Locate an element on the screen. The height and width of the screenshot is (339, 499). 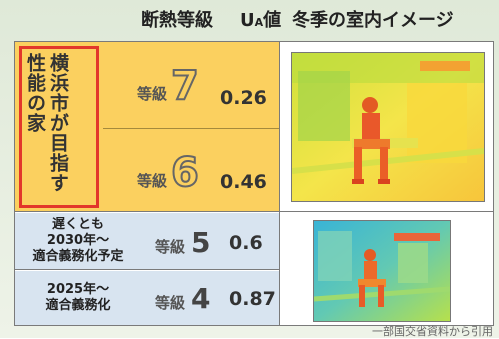
grade-5: 等級 5 is located at coordinates (183, 242).